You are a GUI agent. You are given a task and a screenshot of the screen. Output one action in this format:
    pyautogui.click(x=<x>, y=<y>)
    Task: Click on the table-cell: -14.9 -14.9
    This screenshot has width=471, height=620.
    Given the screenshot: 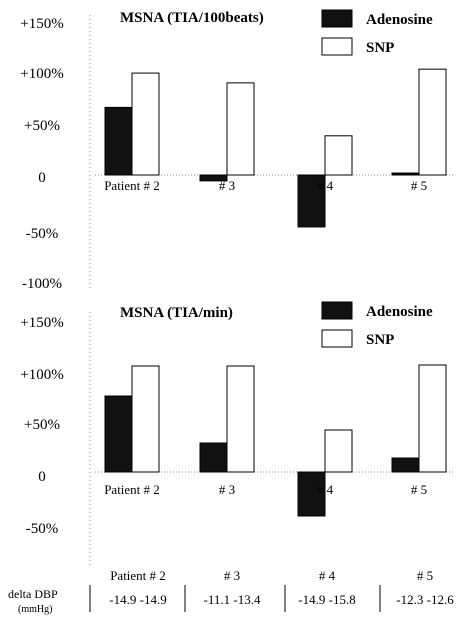 What is the action you would take?
    pyautogui.click(x=137, y=599)
    